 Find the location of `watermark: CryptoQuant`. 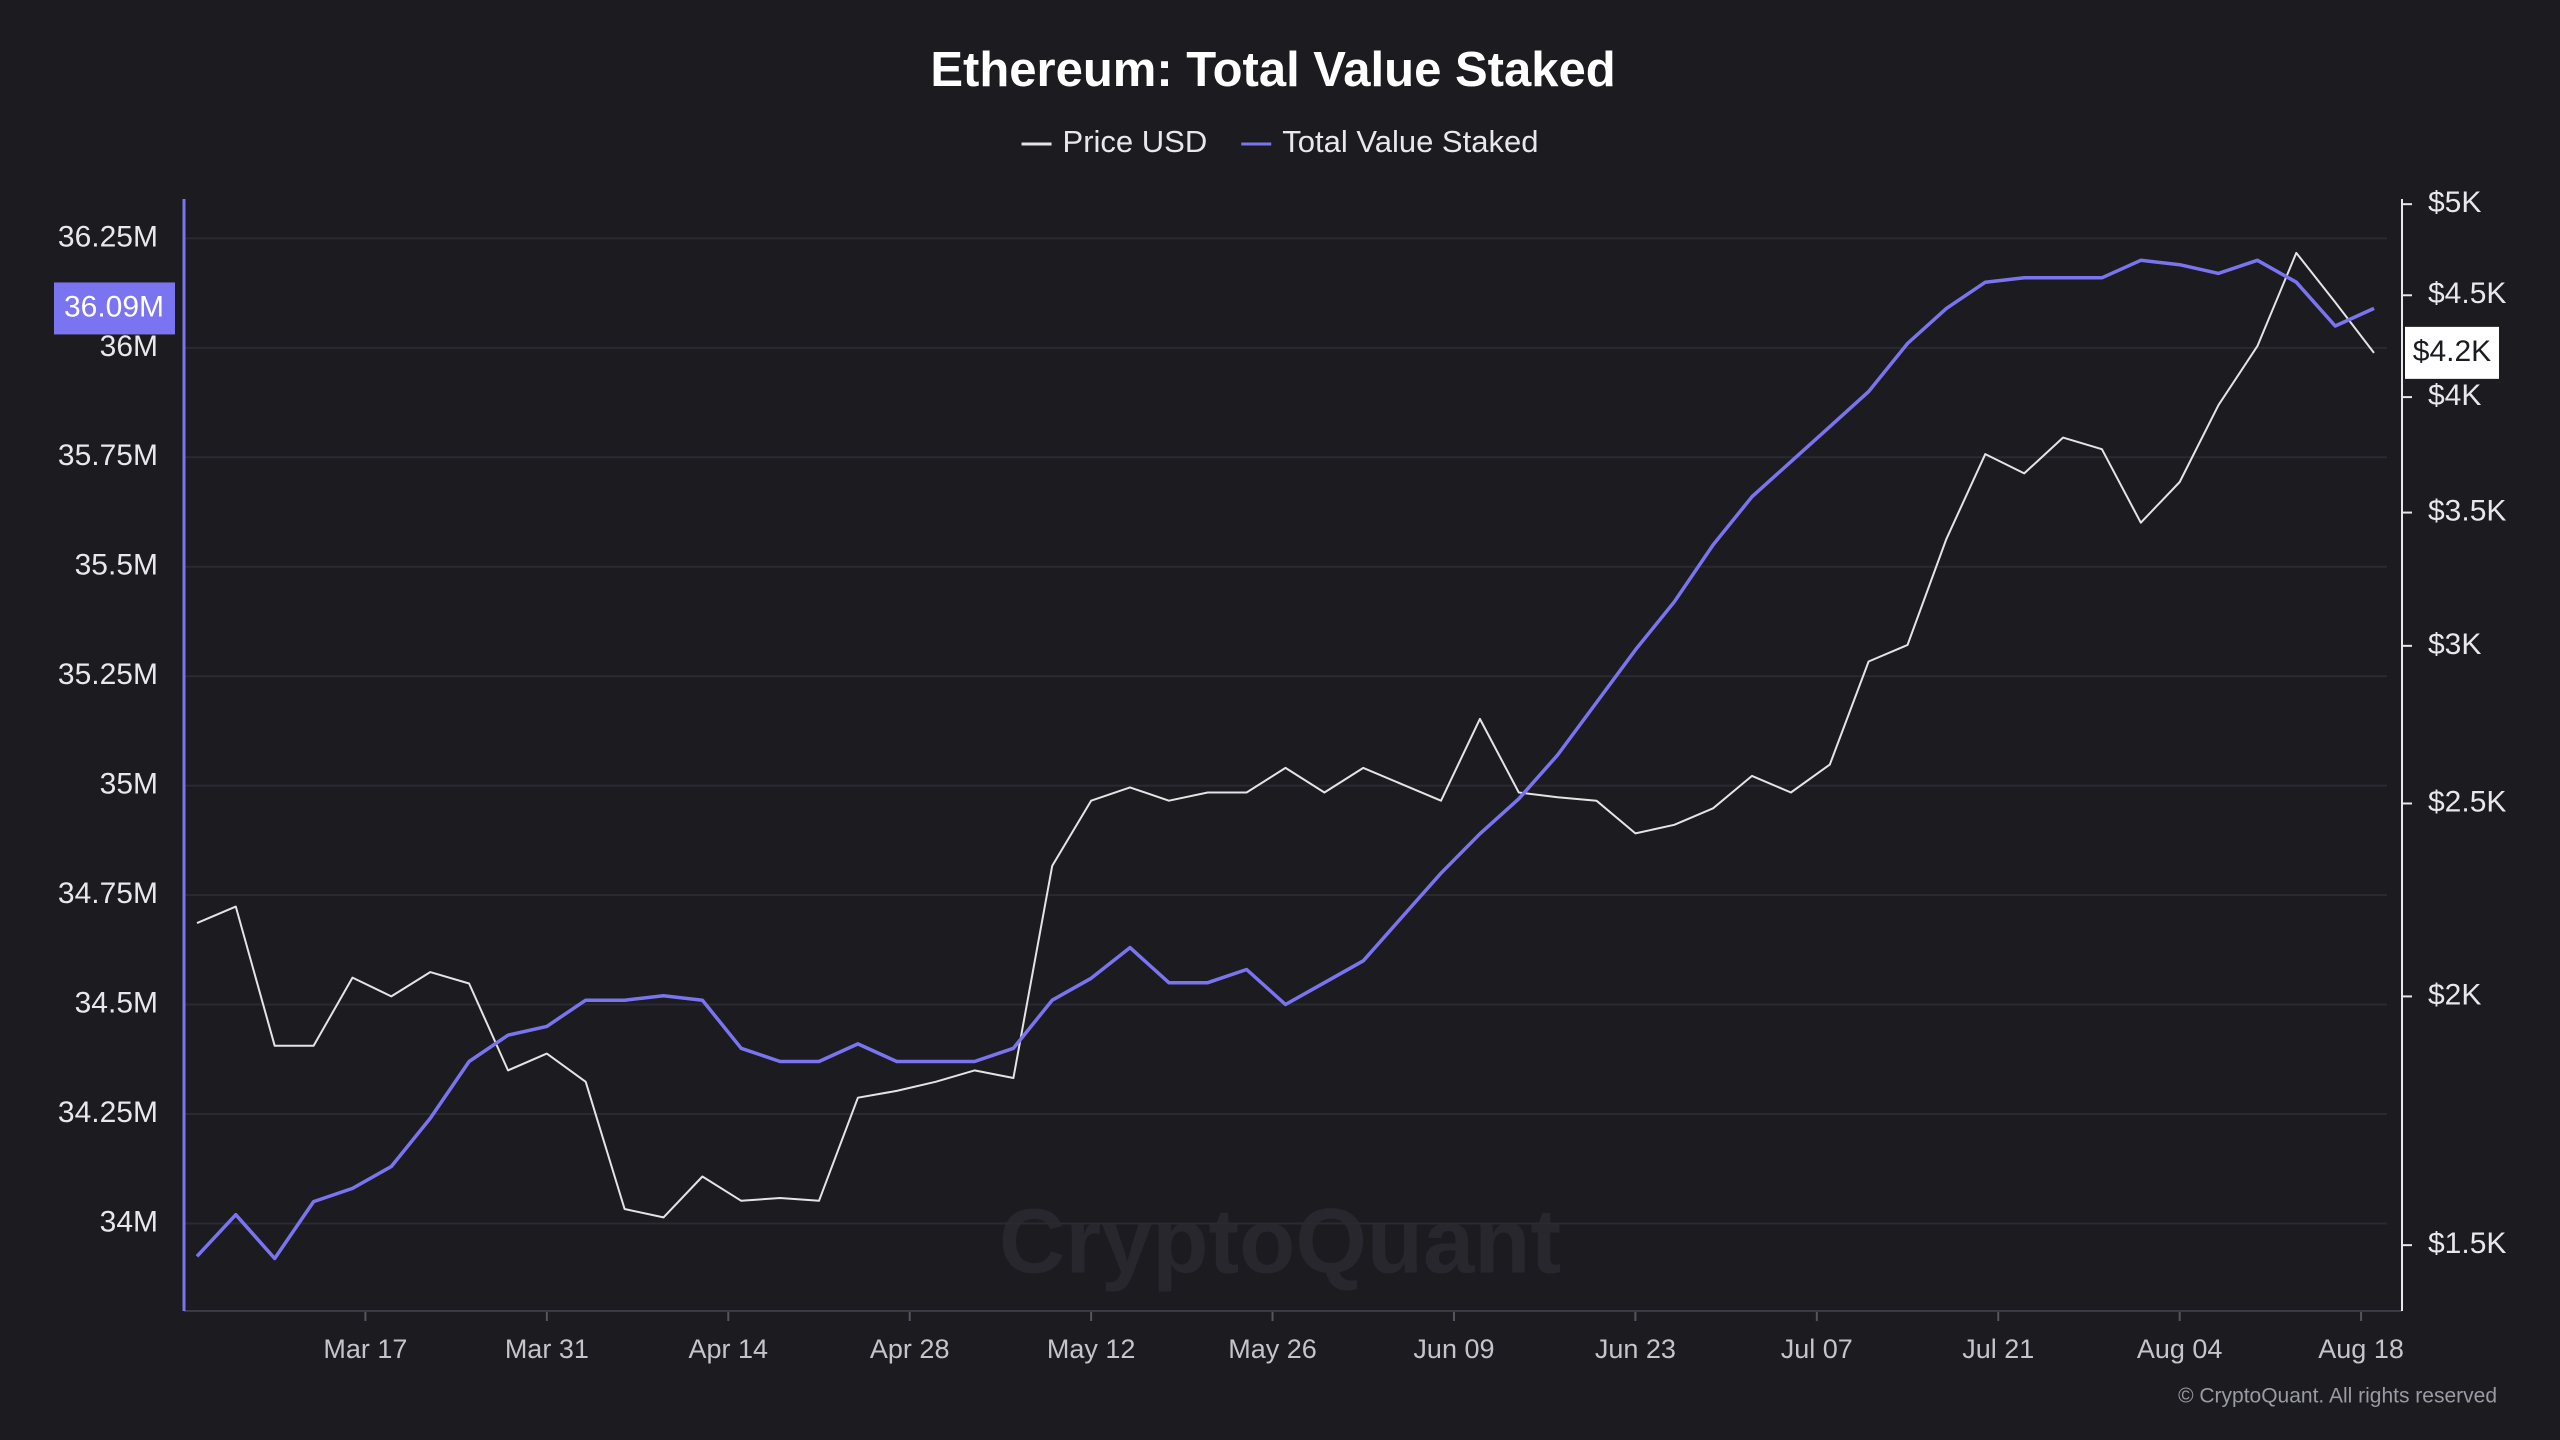

watermark: CryptoQuant is located at coordinates (1280, 1241).